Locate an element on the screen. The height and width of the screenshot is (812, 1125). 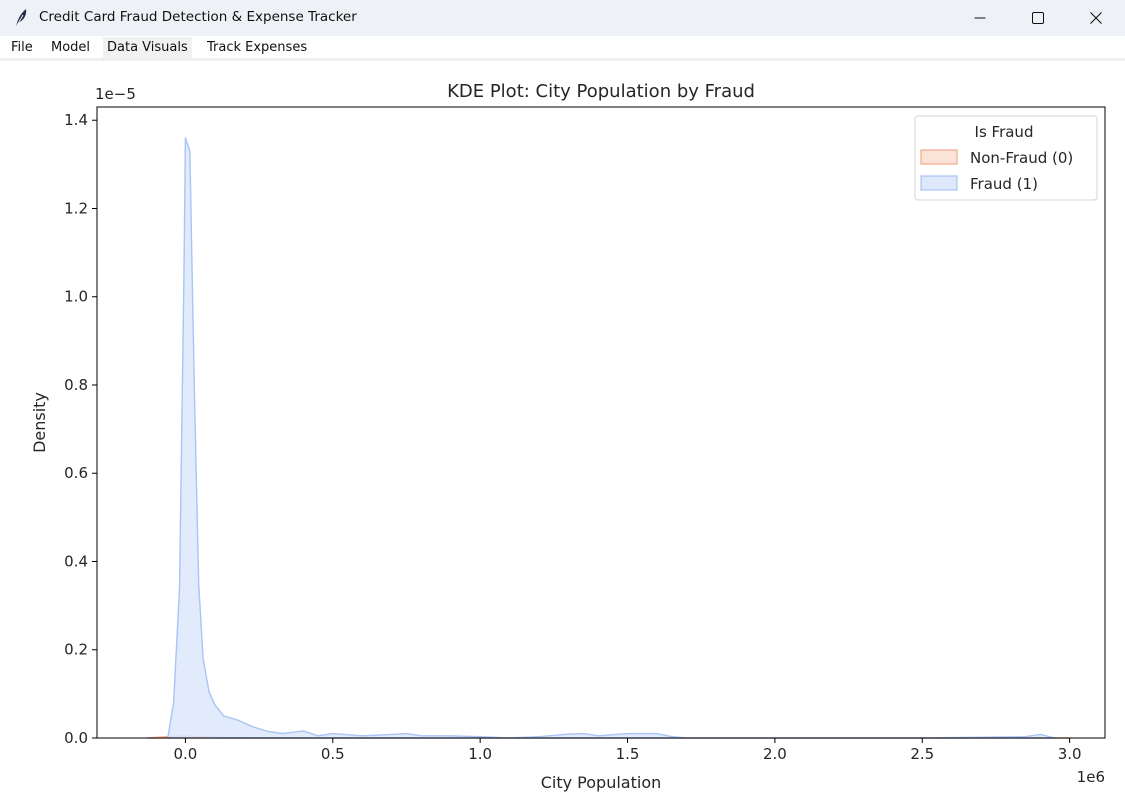
y-tick-label: 0.0 is located at coordinates (76, 738).